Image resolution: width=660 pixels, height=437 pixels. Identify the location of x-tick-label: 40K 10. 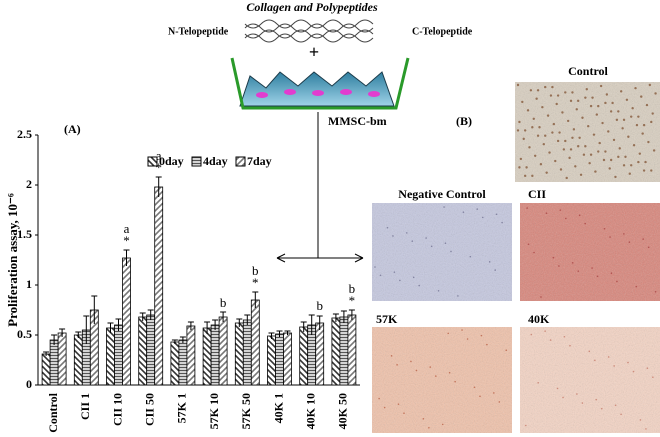
(310, 411).